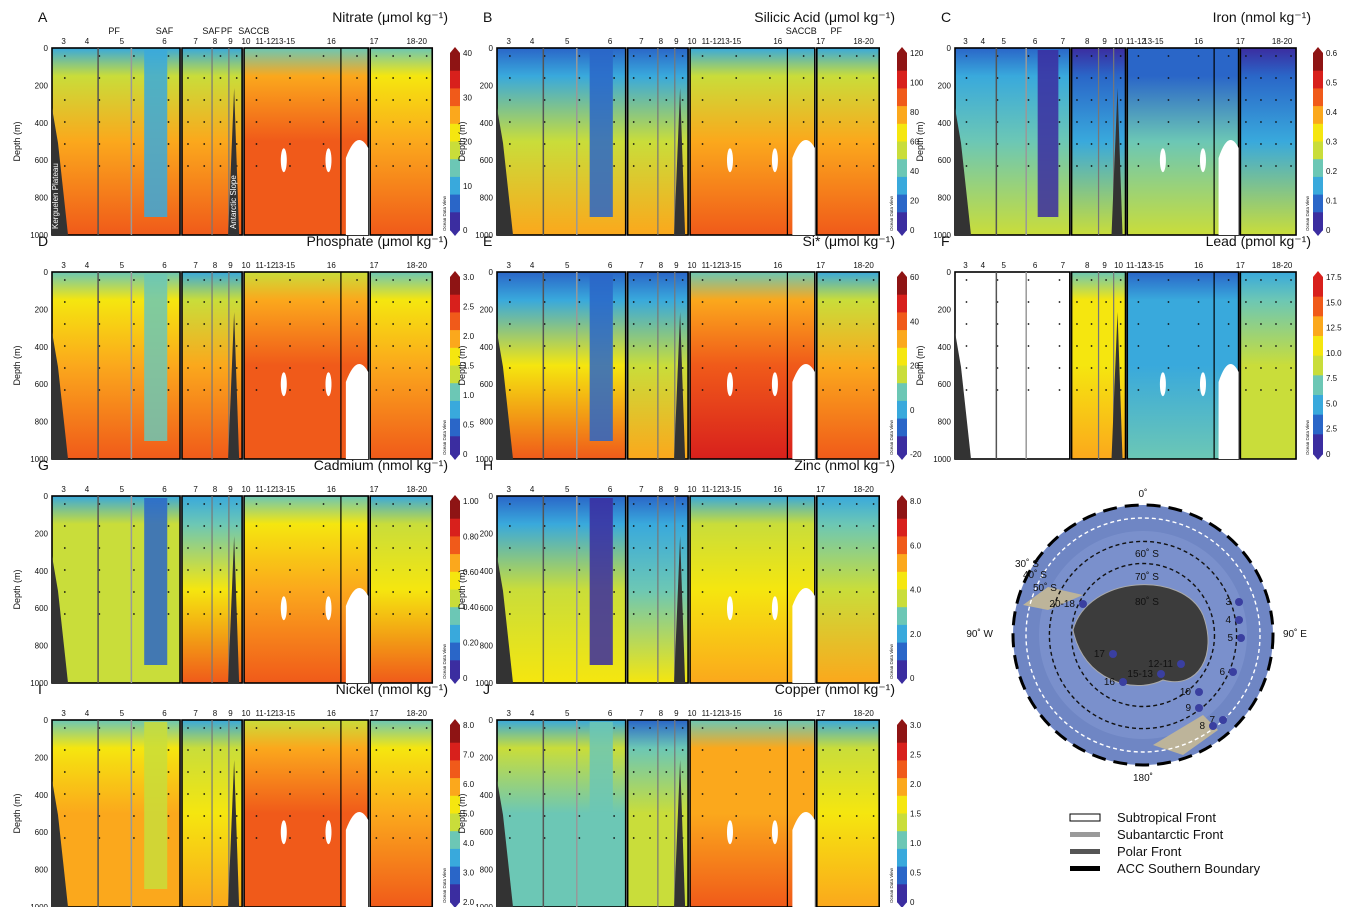  Describe the element at coordinates (484, 235) in the screenshot. I see `depth-tick: 1000` at that location.